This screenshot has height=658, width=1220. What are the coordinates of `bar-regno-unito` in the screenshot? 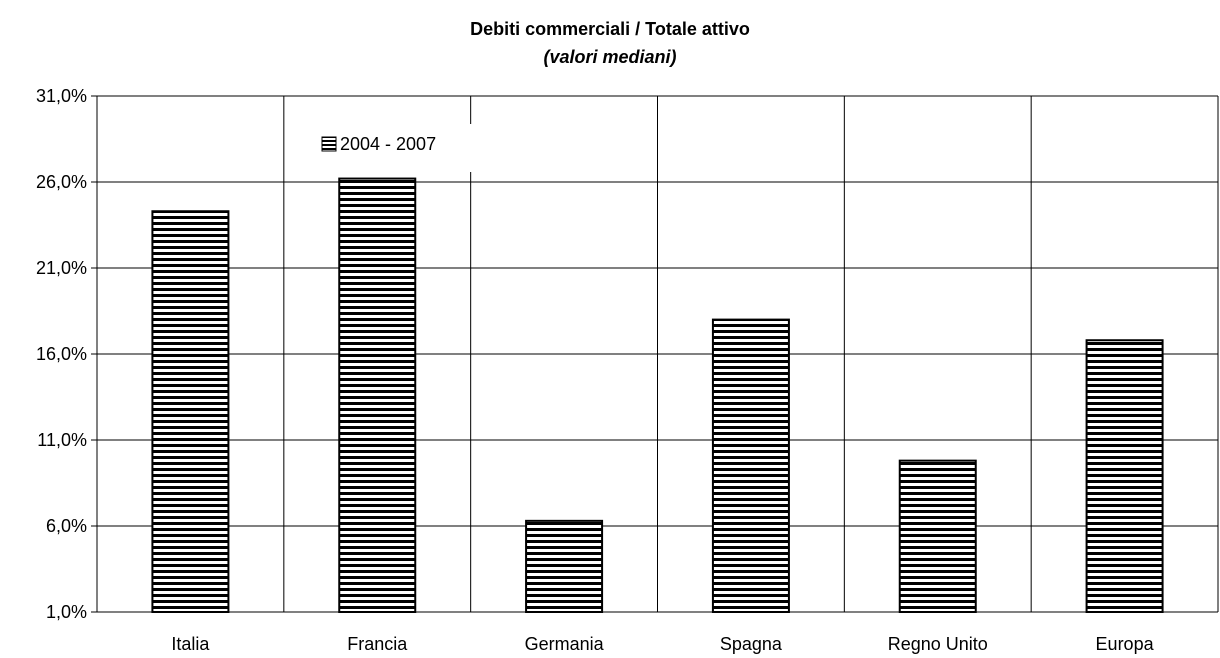 It's located at (937, 536).